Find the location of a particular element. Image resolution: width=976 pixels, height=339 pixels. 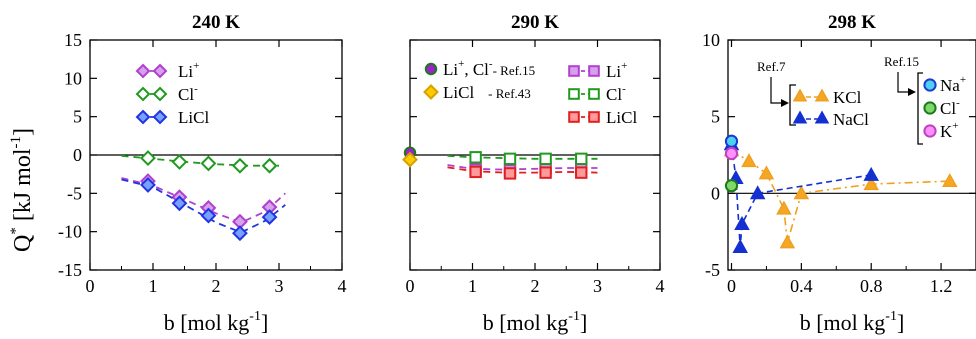

series-cl is located at coordinates (522, 158).